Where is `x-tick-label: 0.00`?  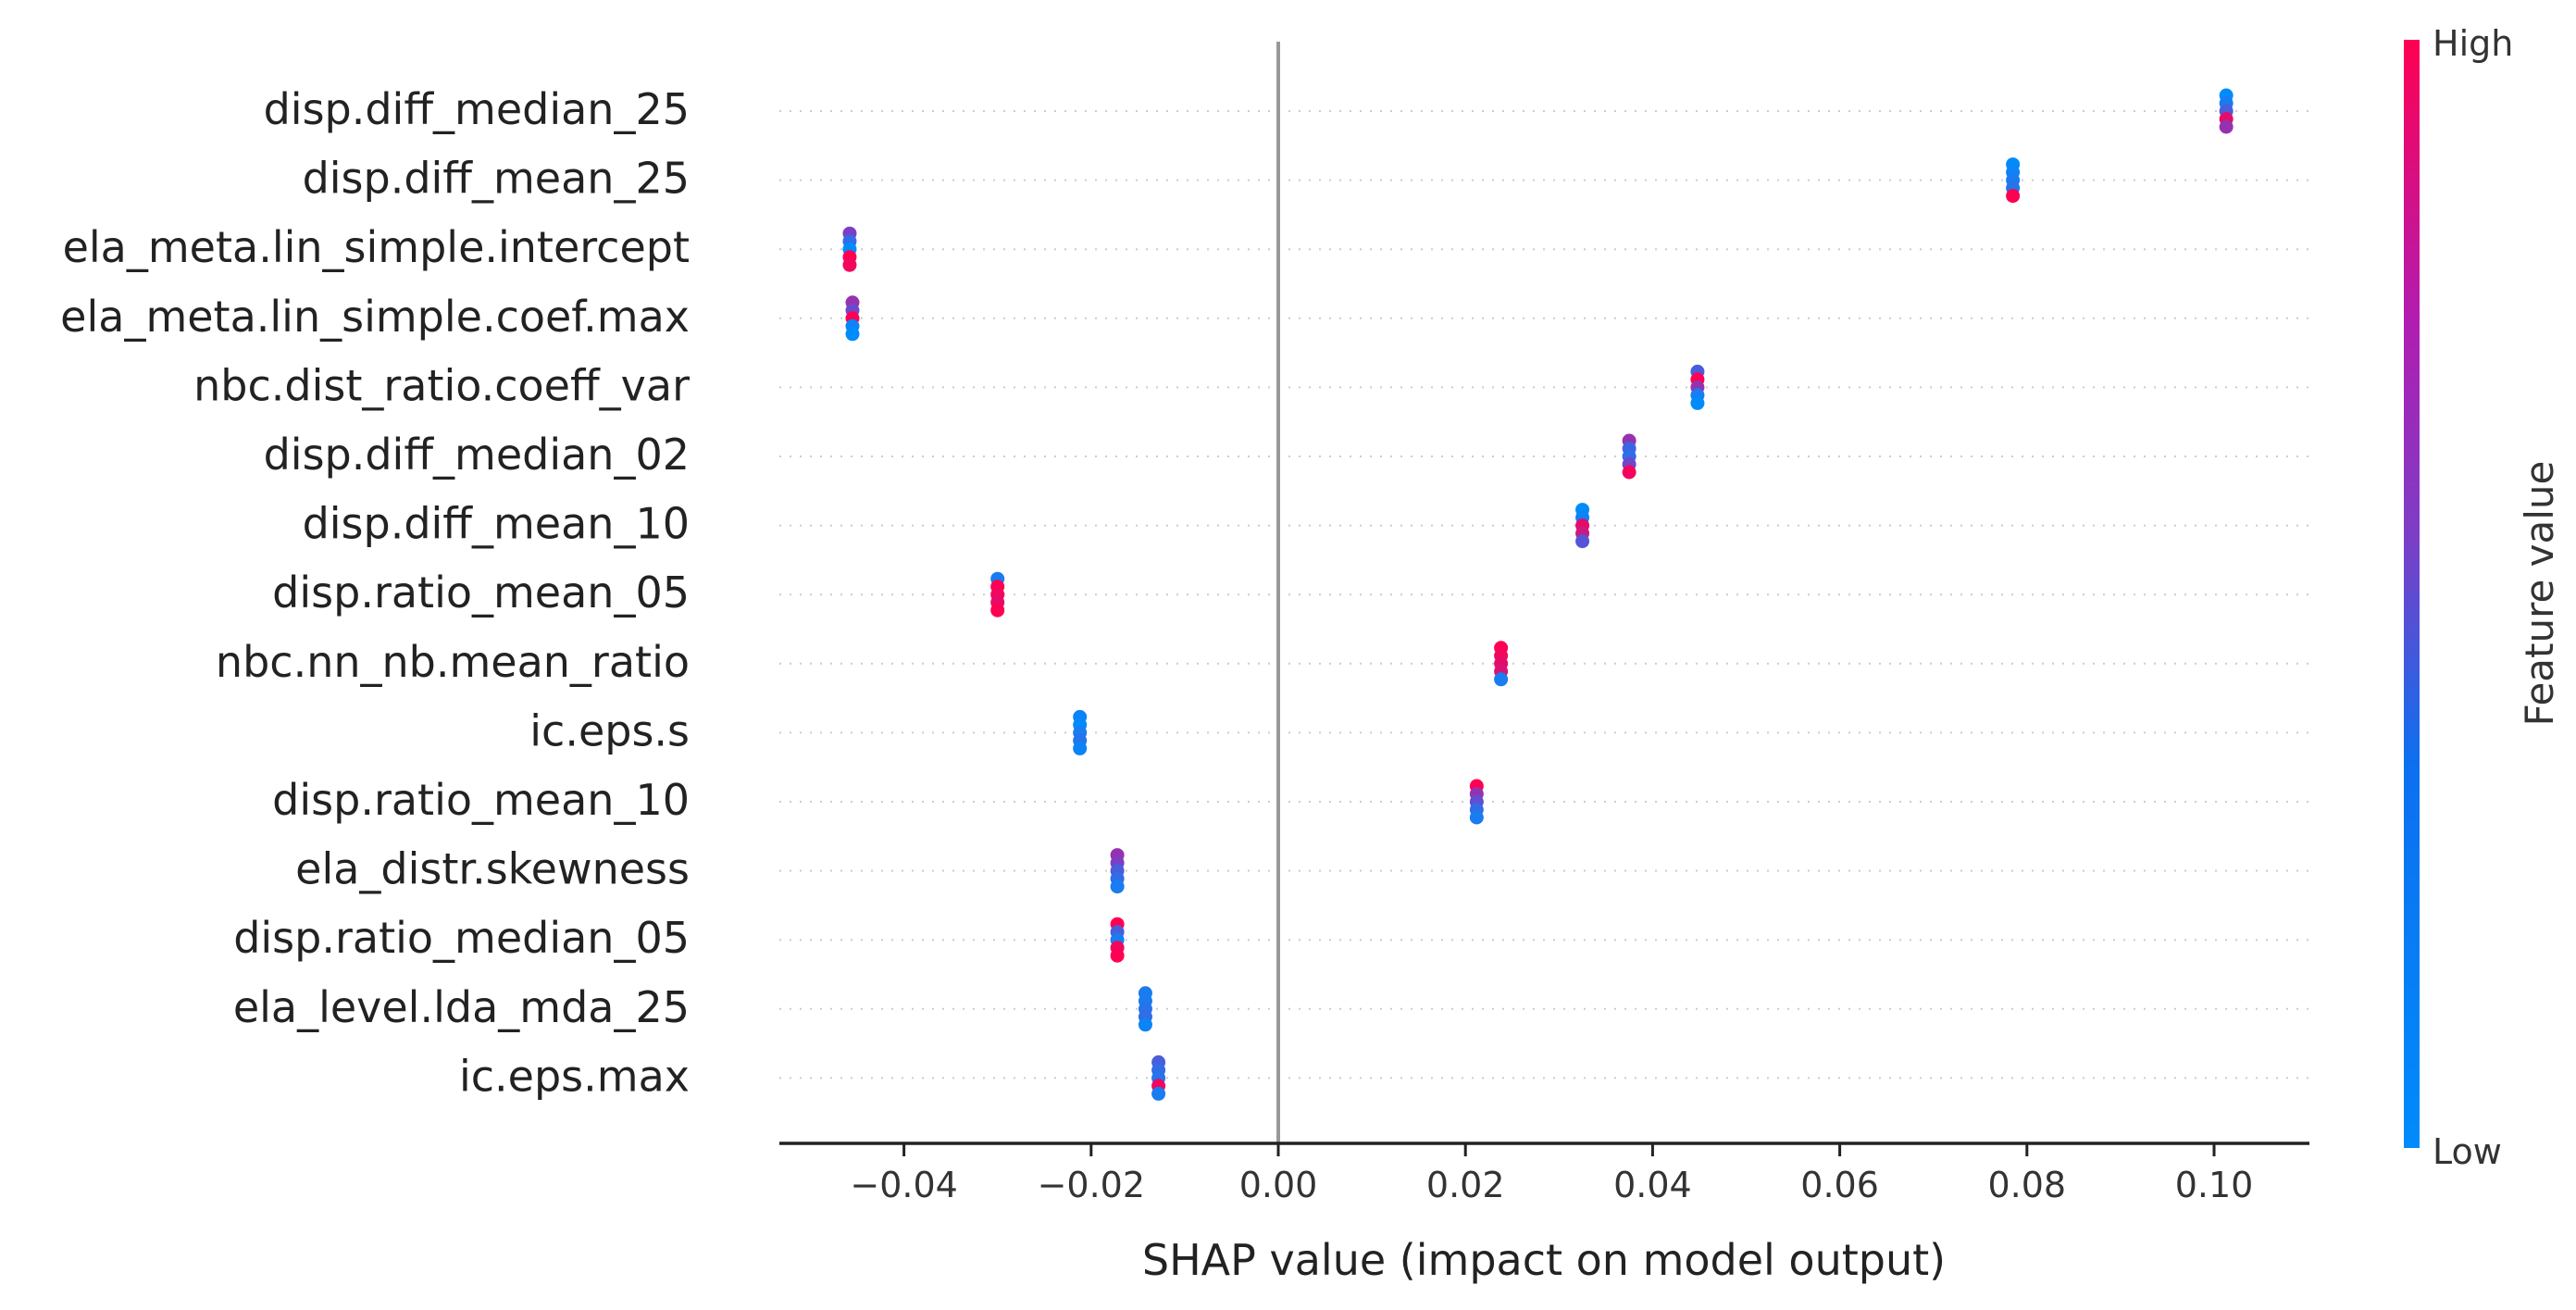 x-tick-label: 0.00 is located at coordinates (1278, 1185).